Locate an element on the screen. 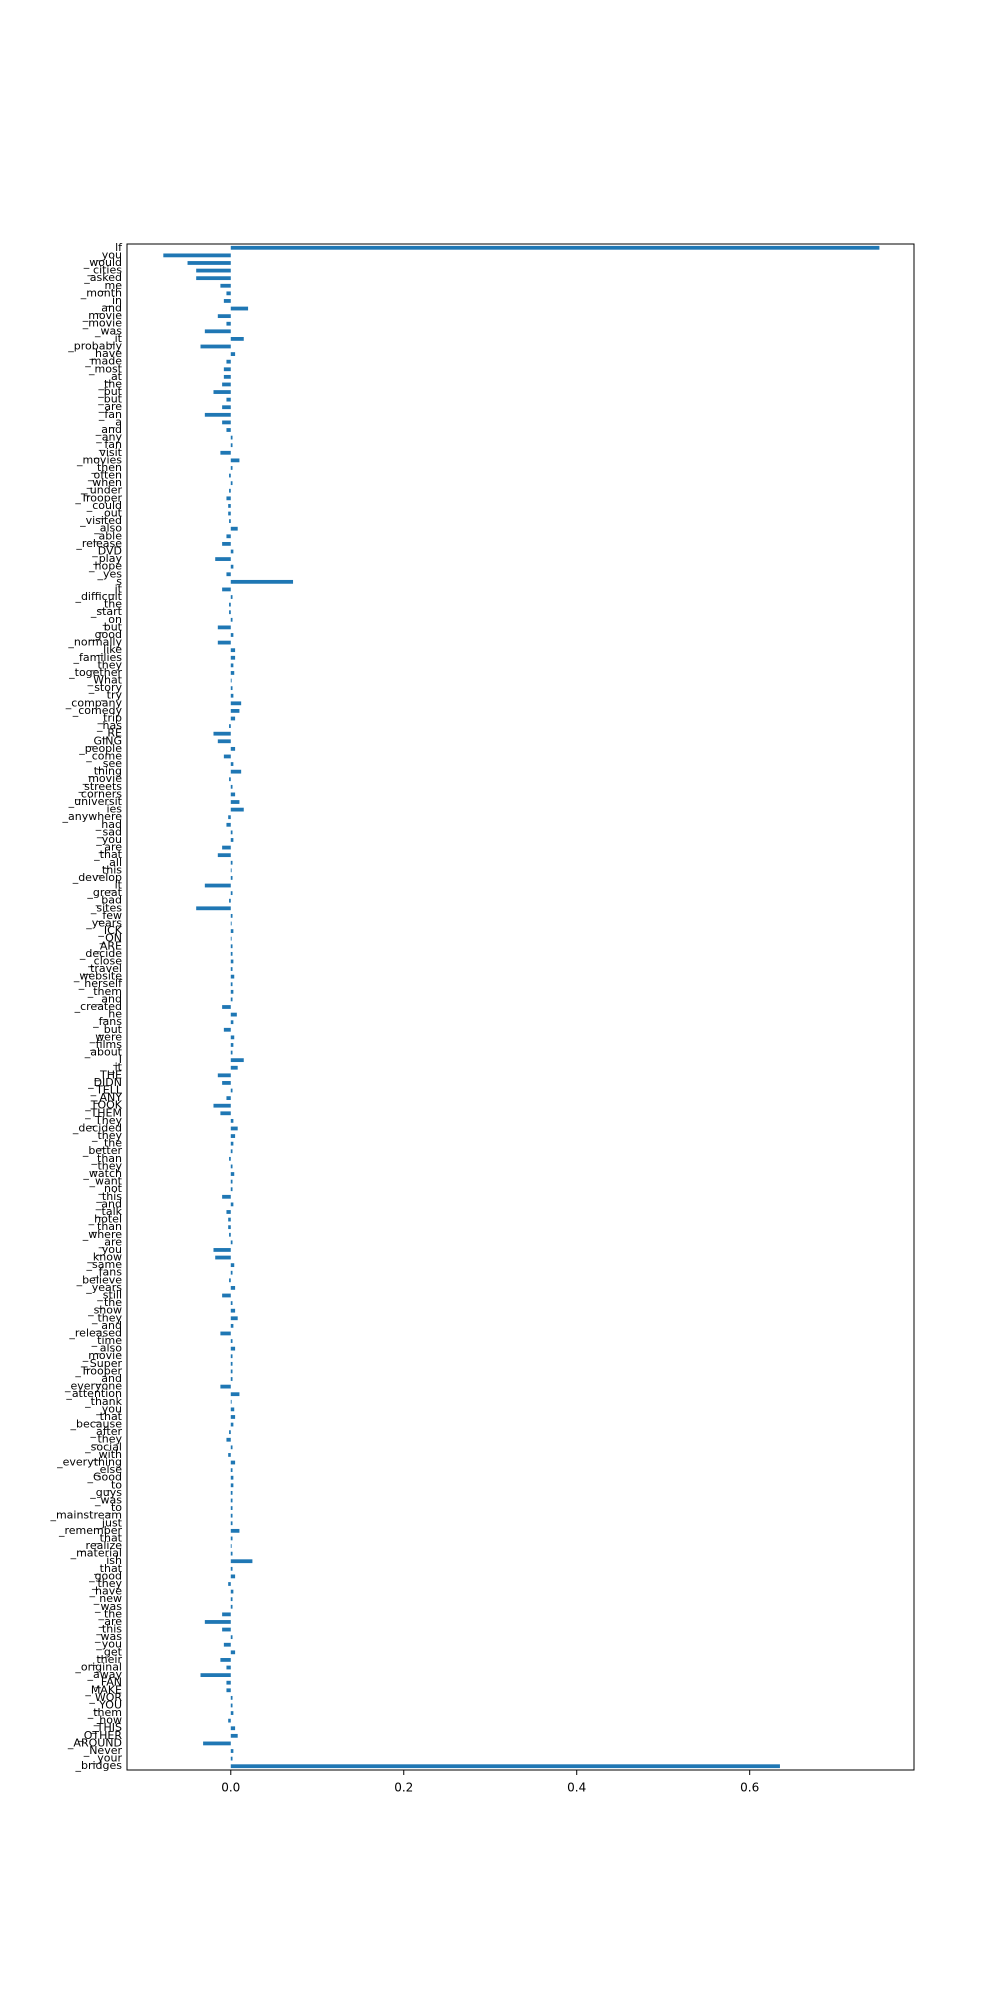 The image size is (1000, 2000). y-tick-label: _this is located at coordinates (108, 869).